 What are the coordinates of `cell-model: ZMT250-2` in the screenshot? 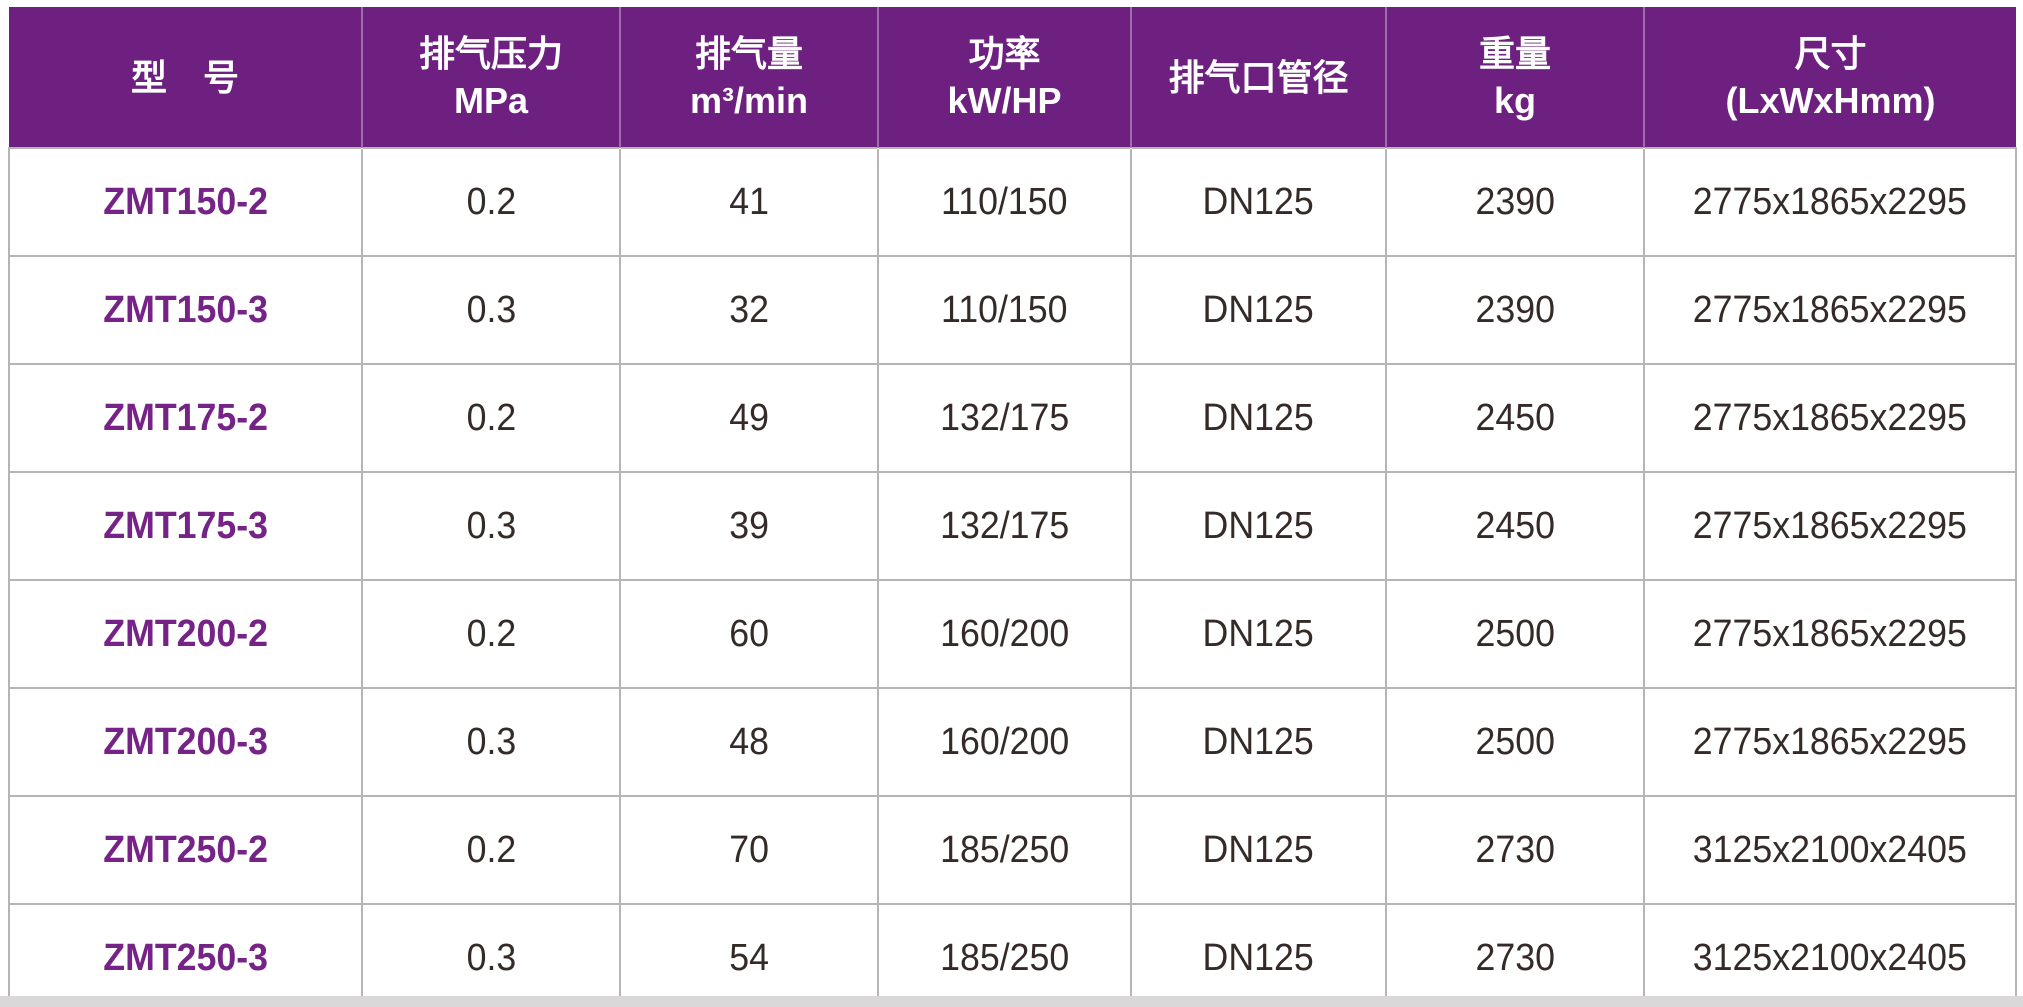 It's located at (185, 850).